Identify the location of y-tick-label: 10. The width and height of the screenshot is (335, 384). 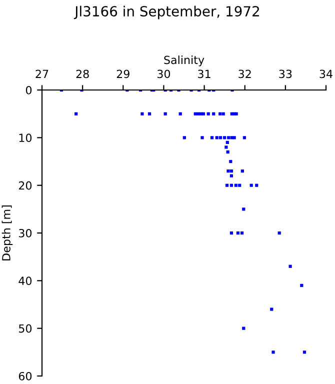
(25, 138).